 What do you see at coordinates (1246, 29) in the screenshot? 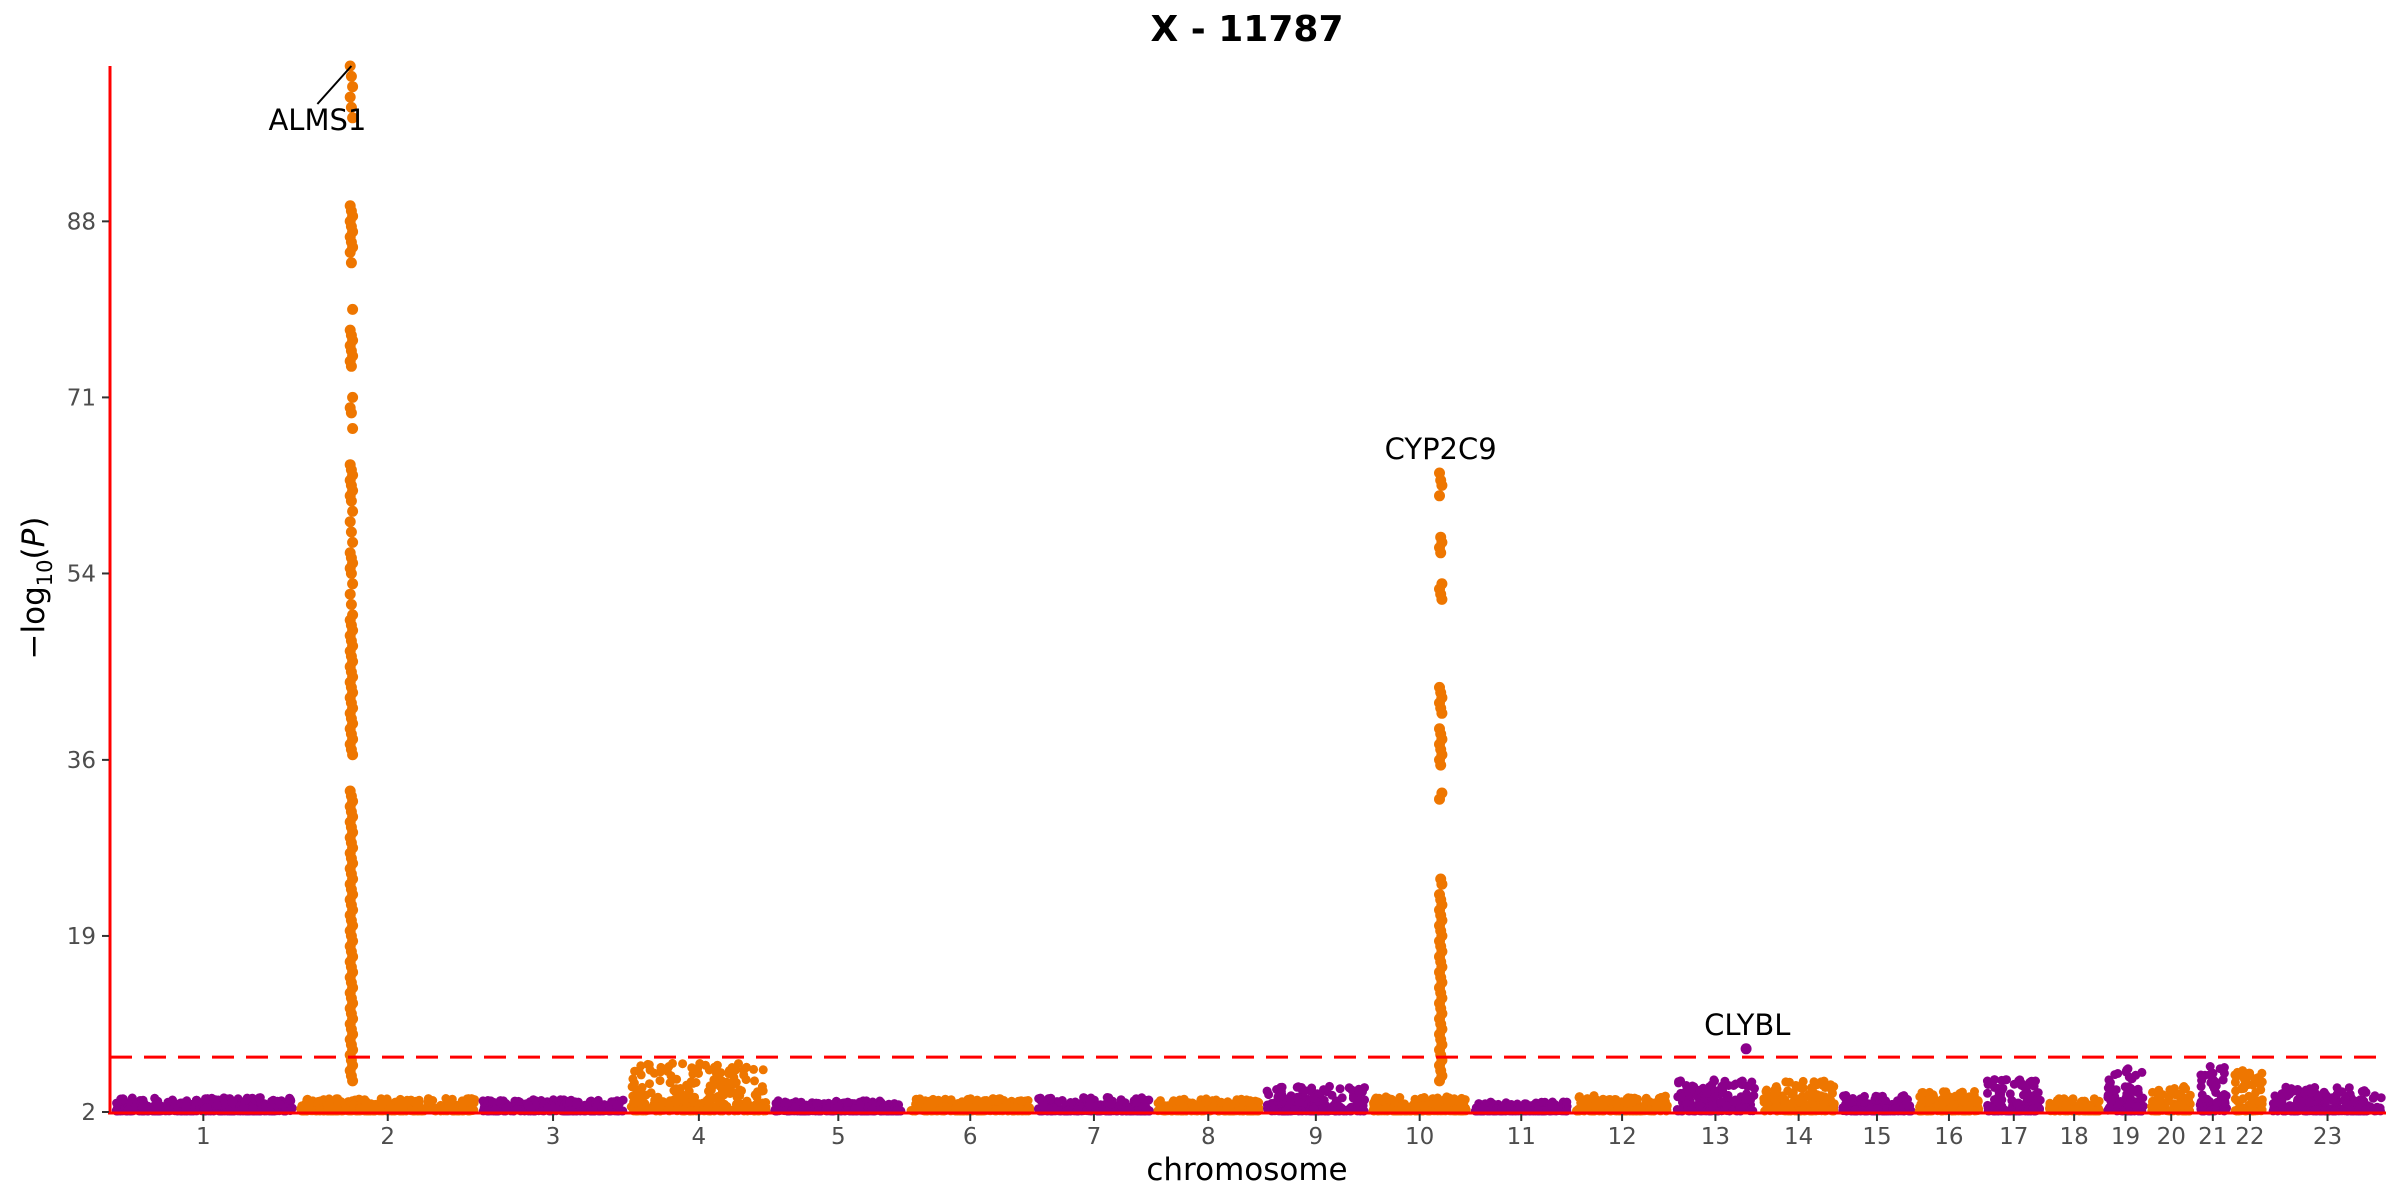
I see `chart-title: X - 11787` at bounding box center [1246, 29].